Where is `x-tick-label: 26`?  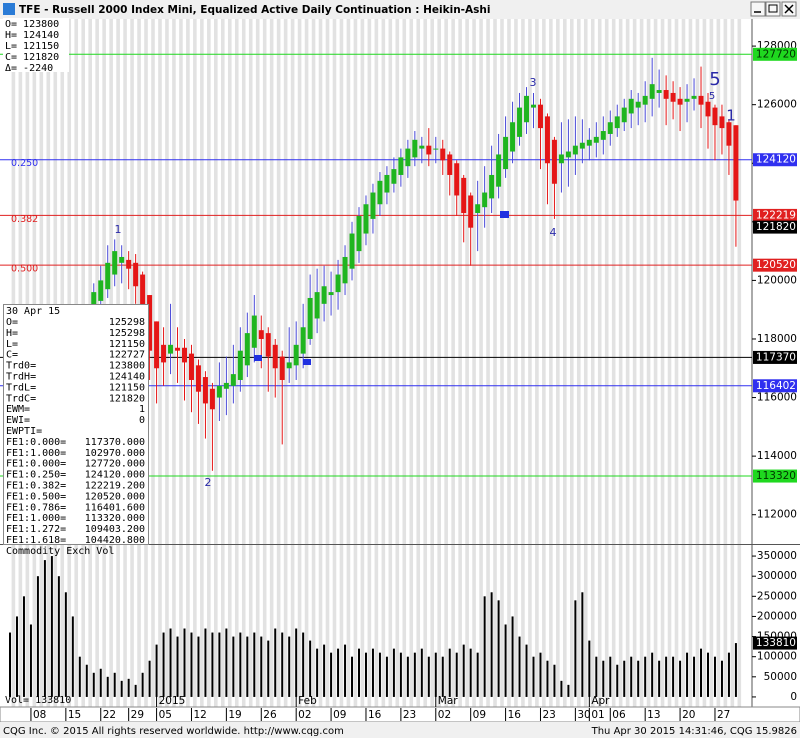
x-tick-label: 26 is located at coordinates (270, 715).